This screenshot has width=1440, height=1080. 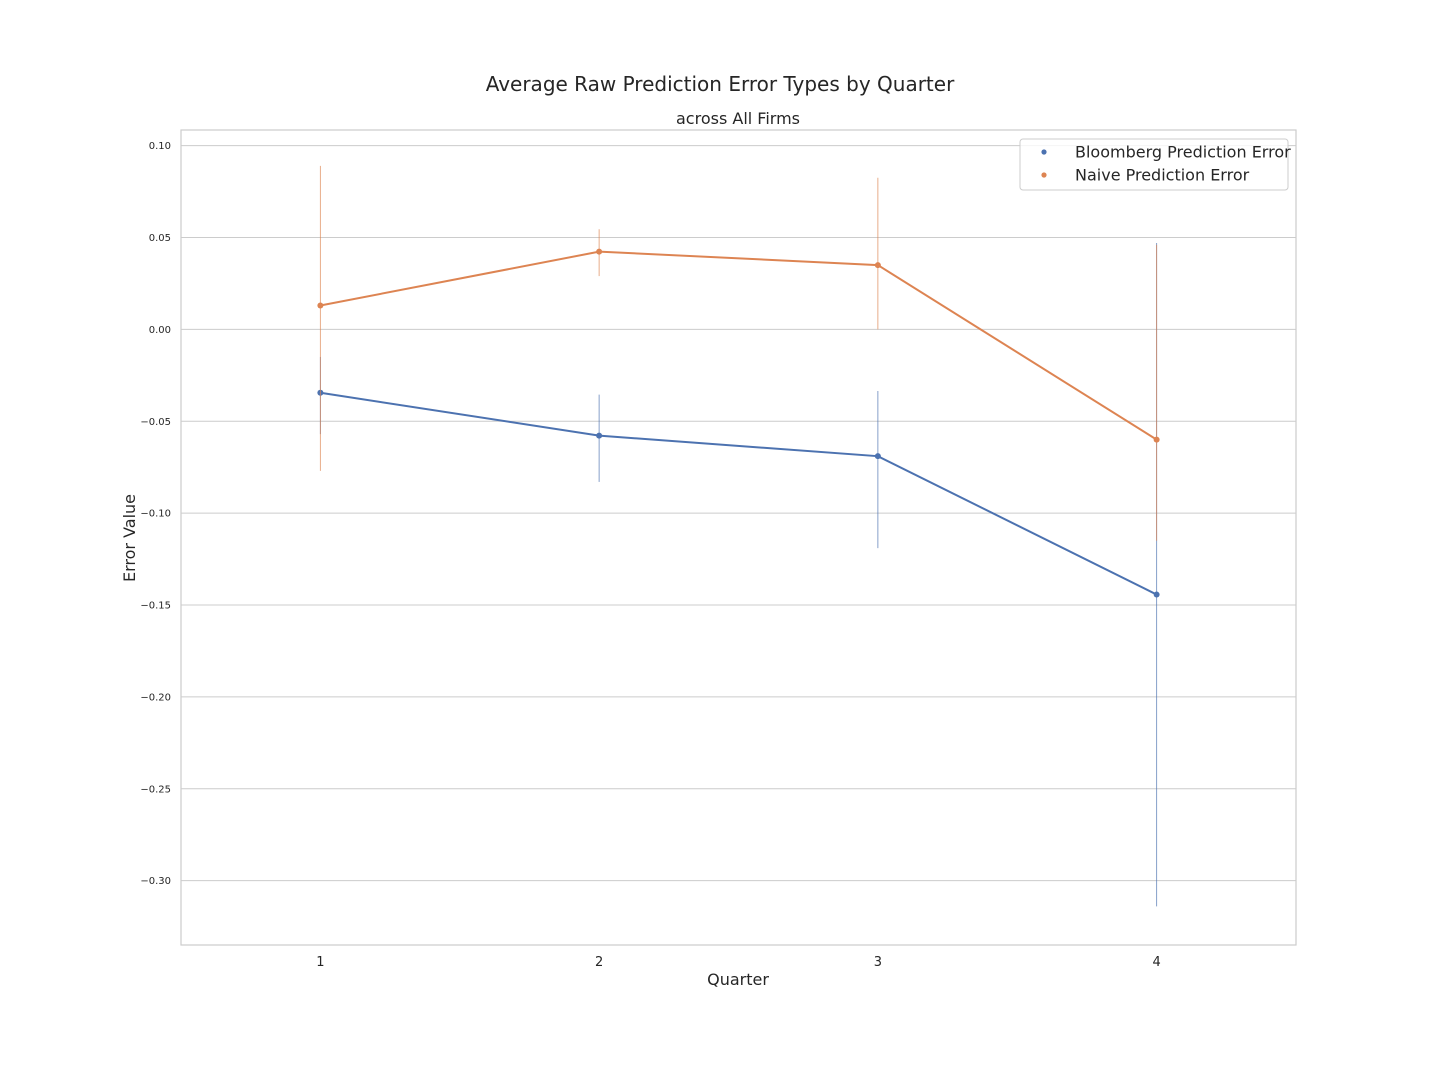 What do you see at coordinates (738, 979) in the screenshot?
I see `x-axis-label: Quarter` at bounding box center [738, 979].